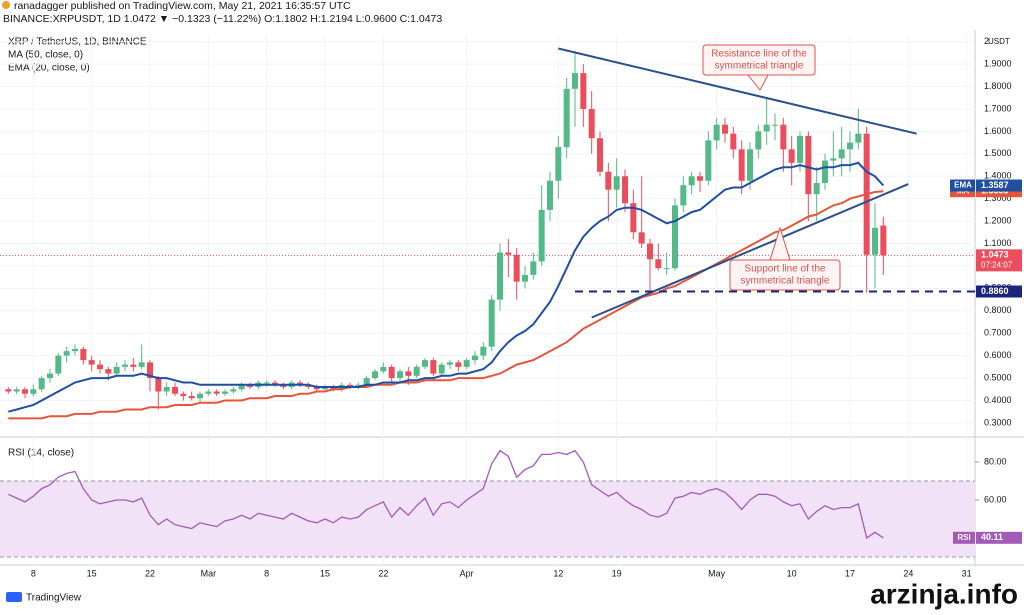 The height and width of the screenshot is (615, 1024). I want to click on x-tick-label: 8, so click(33, 573).